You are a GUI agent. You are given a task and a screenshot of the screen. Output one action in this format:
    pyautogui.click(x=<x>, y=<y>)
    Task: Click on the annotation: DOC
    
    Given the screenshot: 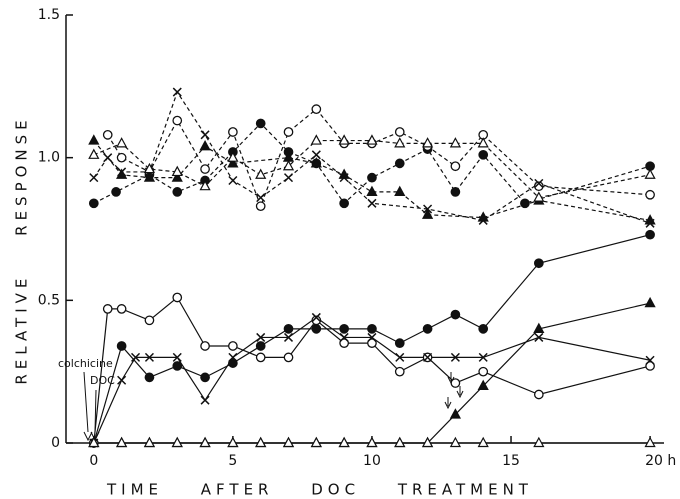 What is the action you would take?
    pyautogui.click(x=102, y=380)
    